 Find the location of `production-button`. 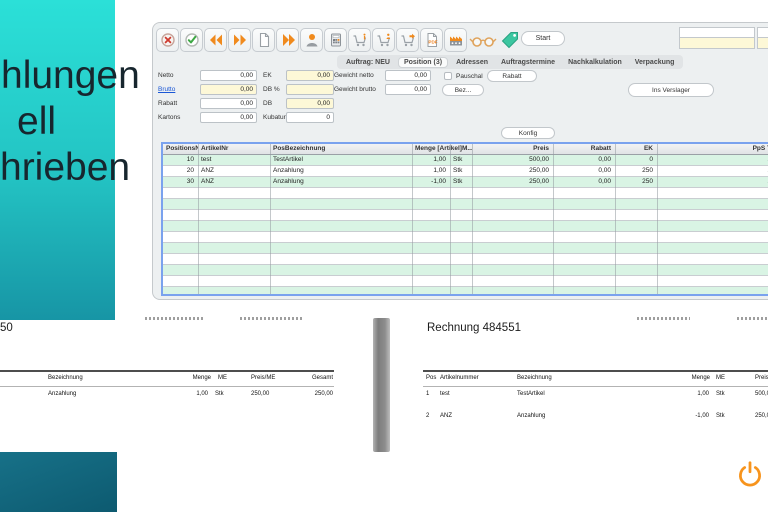

production-button is located at coordinates (455, 40).